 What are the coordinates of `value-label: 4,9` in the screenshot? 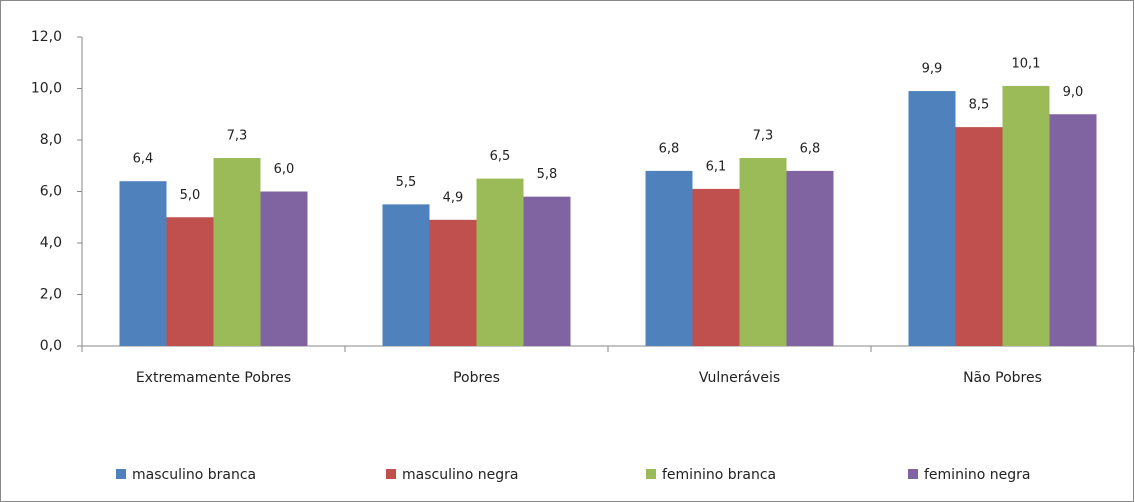 It's located at (453, 197).